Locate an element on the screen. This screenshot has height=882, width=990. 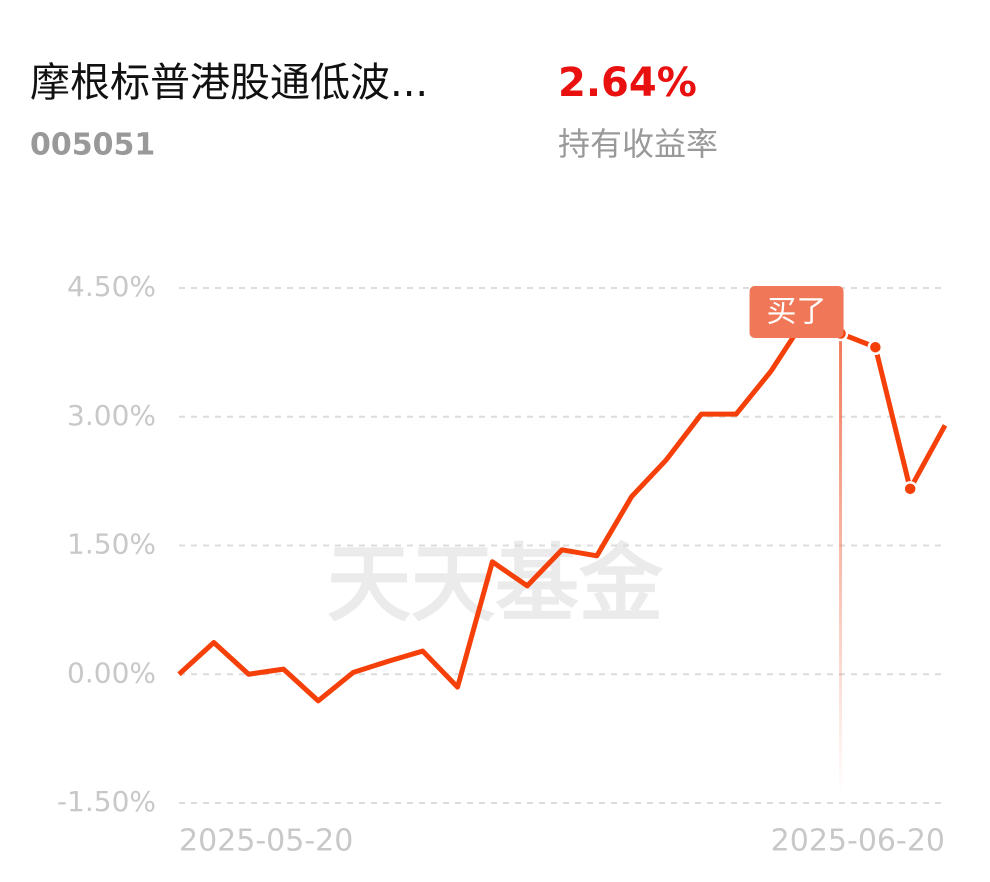
buy-tag-label: 买了 is located at coordinates (797, 312).